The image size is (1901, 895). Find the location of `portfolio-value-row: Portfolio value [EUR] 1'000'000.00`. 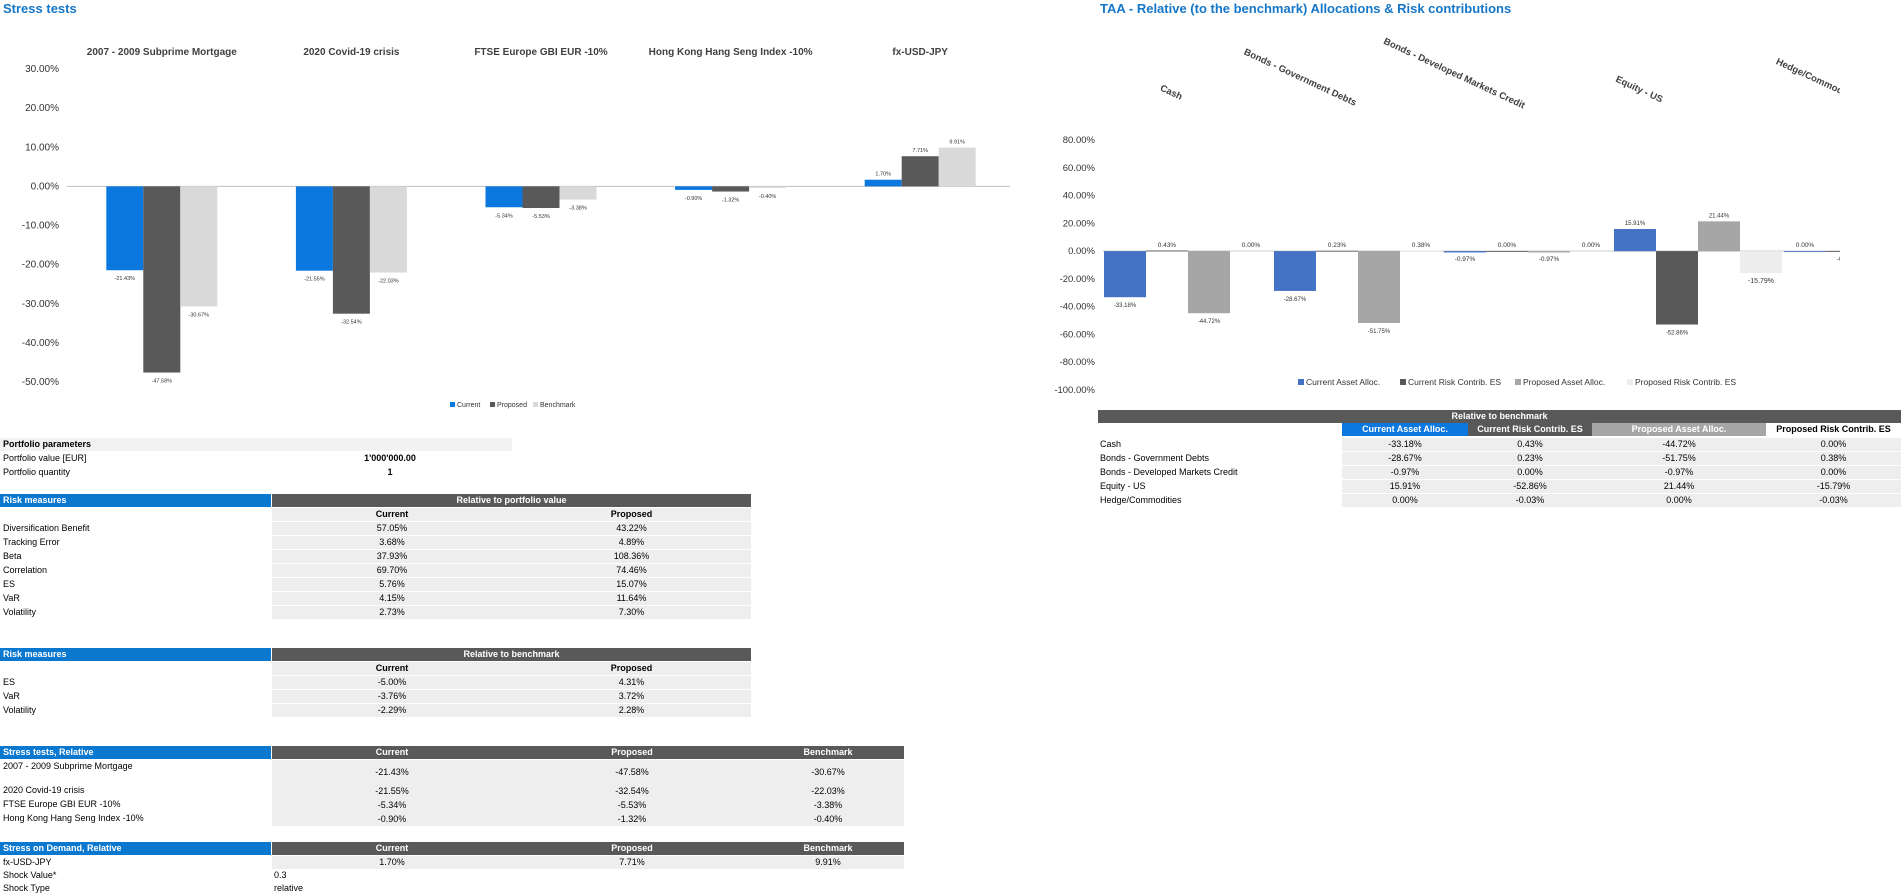

portfolio-value-row: Portfolio value [EUR] 1'000'000.00 is located at coordinates (256, 458).